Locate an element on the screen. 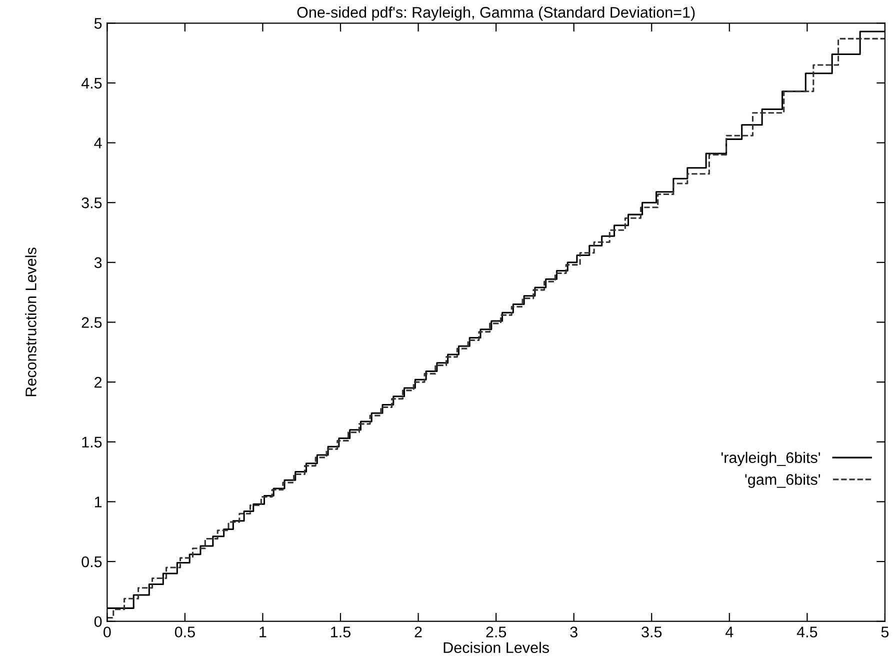 The image size is (893, 661). chart-title: One-sided pdf's: Rayleigh, Gamma (Standard Deviation=1) is located at coordinates (496, 13).